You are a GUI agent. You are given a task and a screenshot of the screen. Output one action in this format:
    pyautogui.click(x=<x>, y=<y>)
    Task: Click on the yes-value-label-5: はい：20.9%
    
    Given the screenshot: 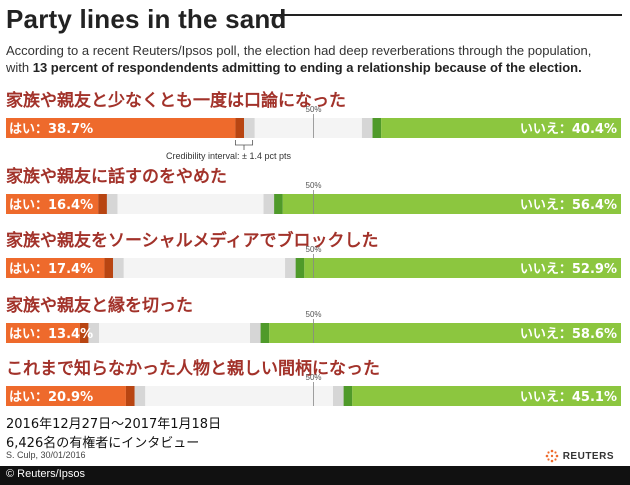 What is the action you would take?
    pyautogui.click(x=51, y=397)
    